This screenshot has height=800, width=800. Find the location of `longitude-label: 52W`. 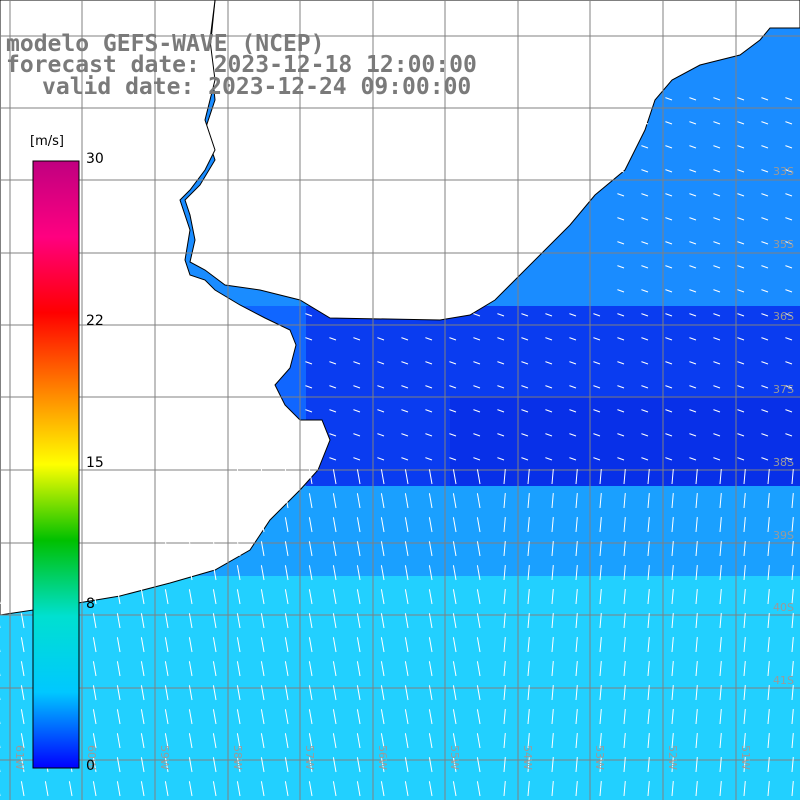

longitude-label: 52W is located at coordinates (672, 757).